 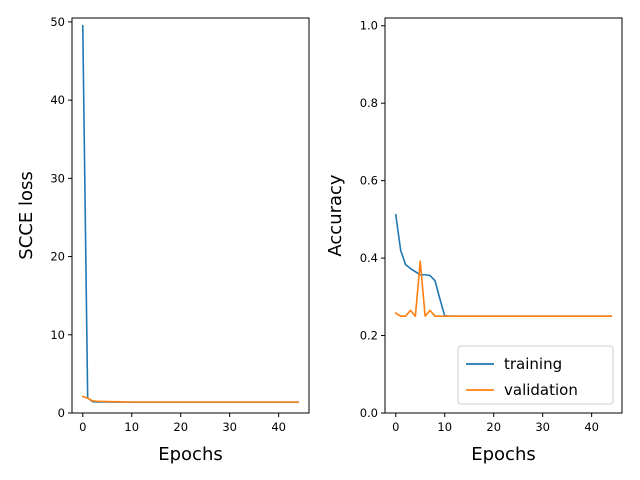 What do you see at coordinates (57, 257) in the screenshot?
I see `loss-y-tick-label: 20` at bounding box center [57, 257].